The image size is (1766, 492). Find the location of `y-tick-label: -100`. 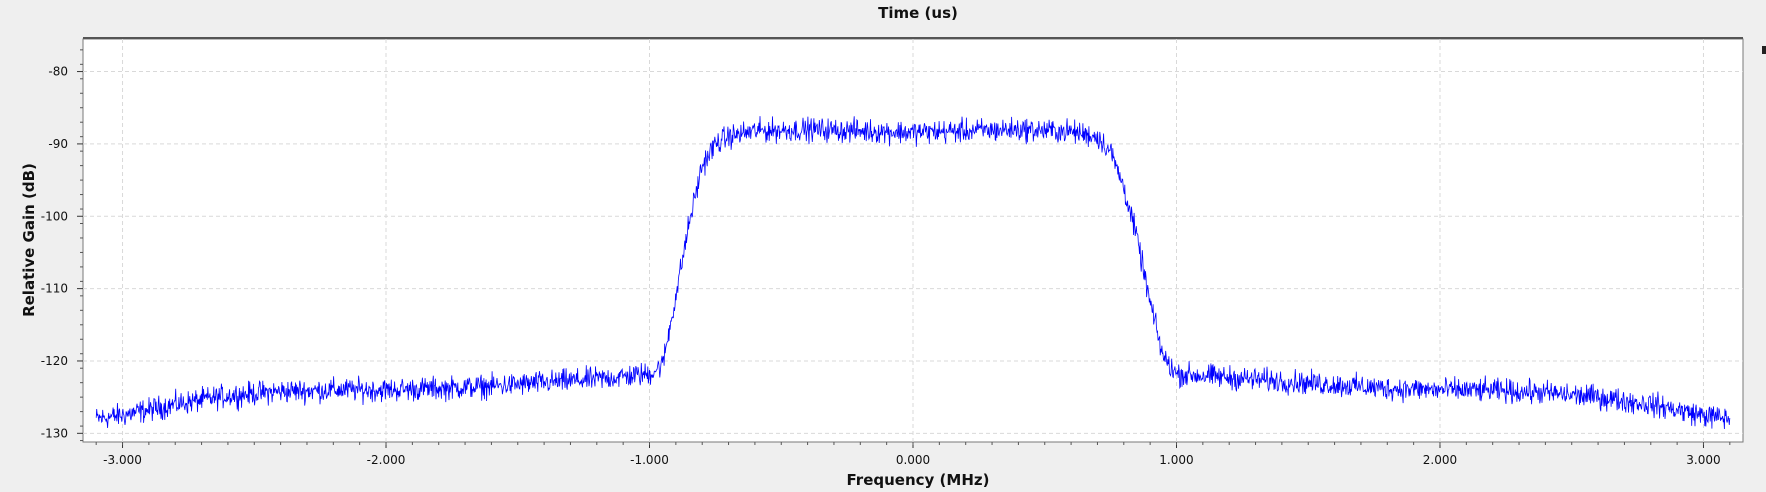

y-tick-label: -100 is located at coordinates (54, 216).